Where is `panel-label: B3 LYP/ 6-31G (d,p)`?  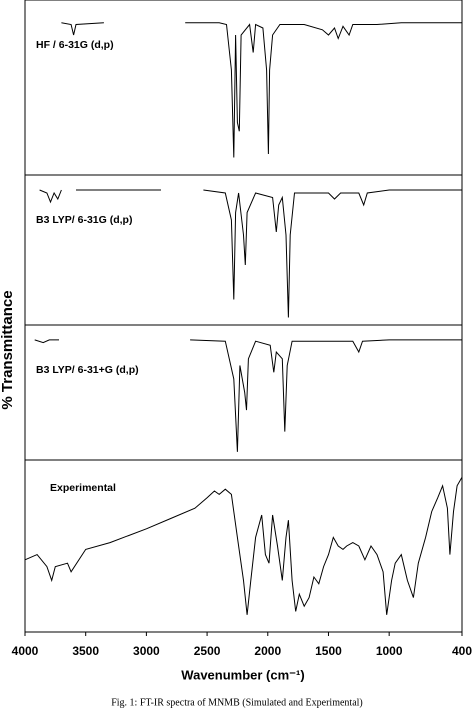
panel-label: B3 LYP/ 6-31G (d,p) is located at coordinates (84, 220).